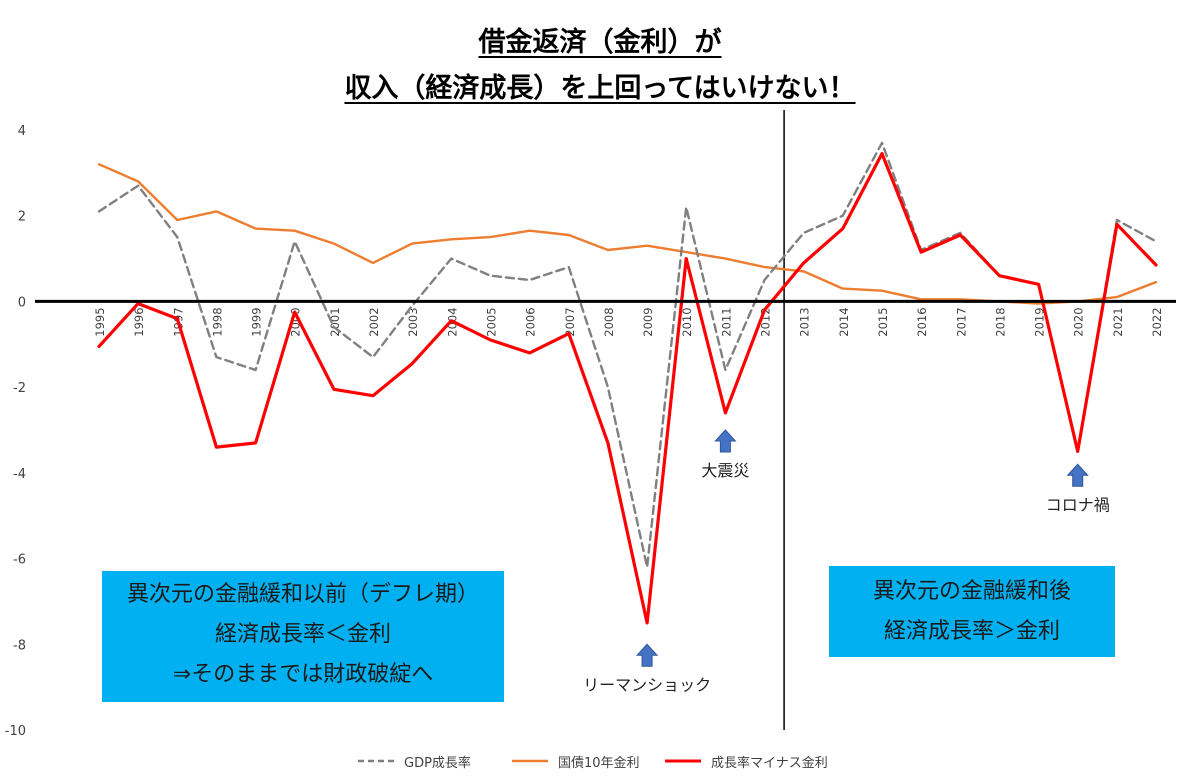 This screenshot has width=1200, height=782. Describe the element at coordinates (961, 321) in the screenshot. I see `x-tick-label: 2017` at that location.